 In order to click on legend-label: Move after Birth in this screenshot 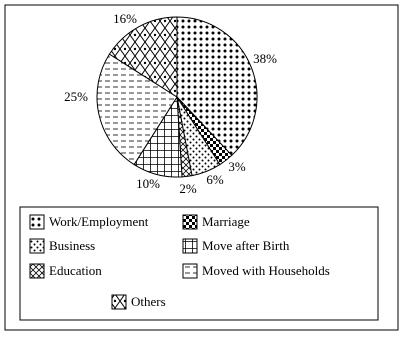, I will do `click(246, 245)`.